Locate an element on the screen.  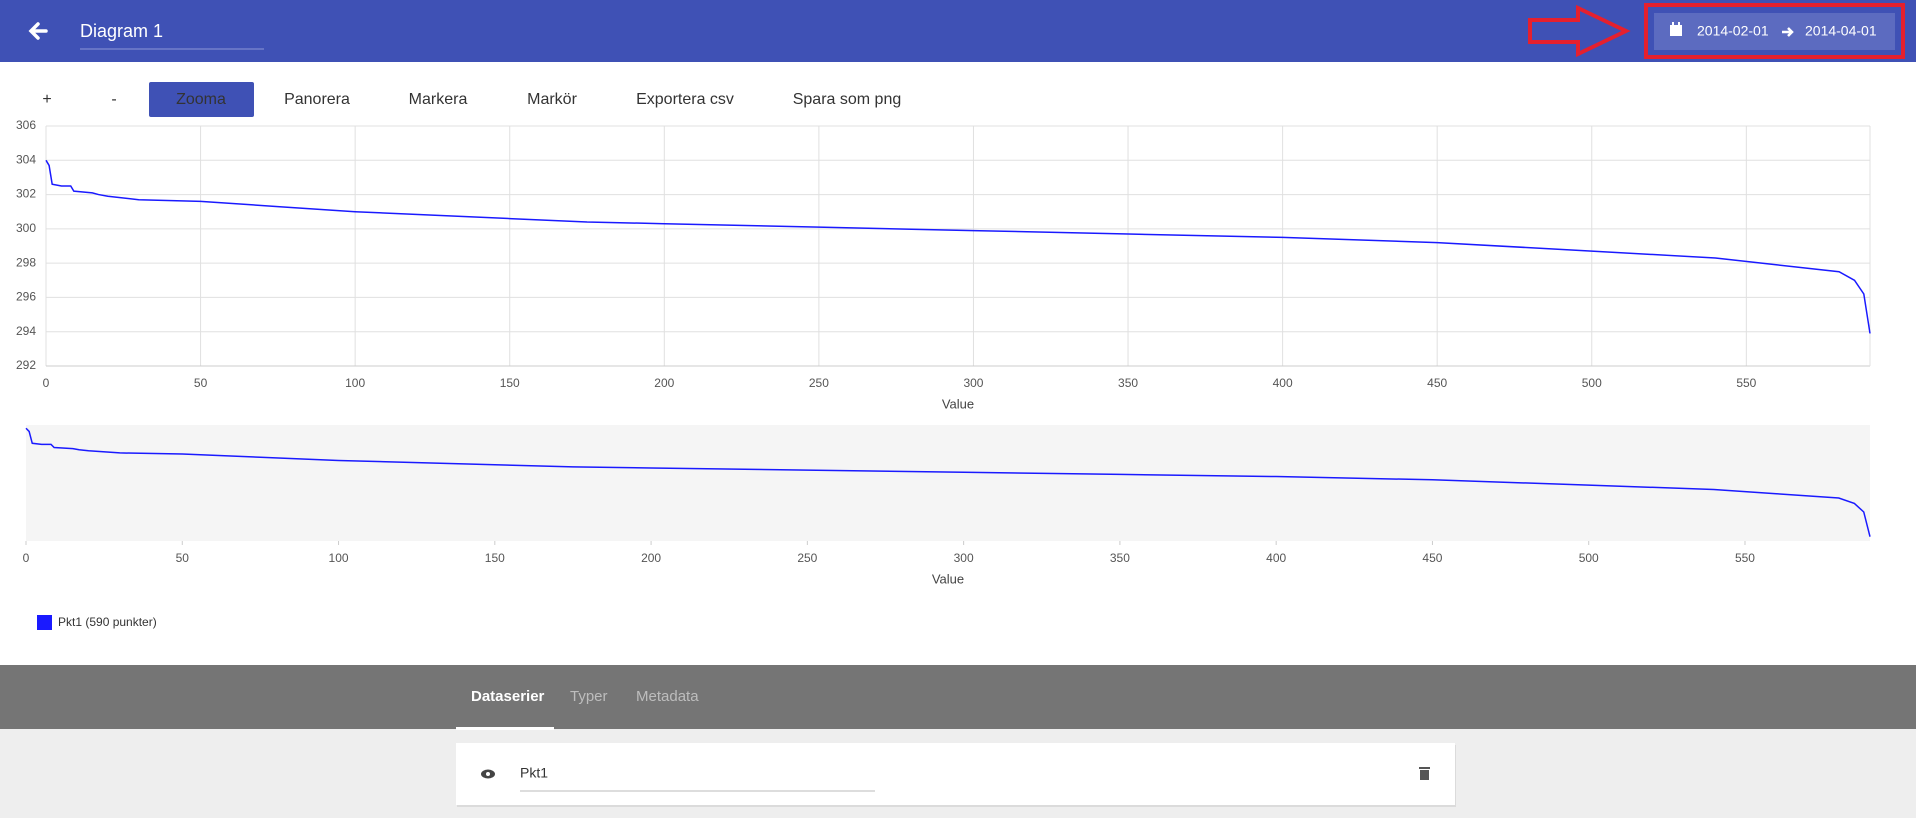
toolbar-button: Panorera is located at coordinates (317, 99).